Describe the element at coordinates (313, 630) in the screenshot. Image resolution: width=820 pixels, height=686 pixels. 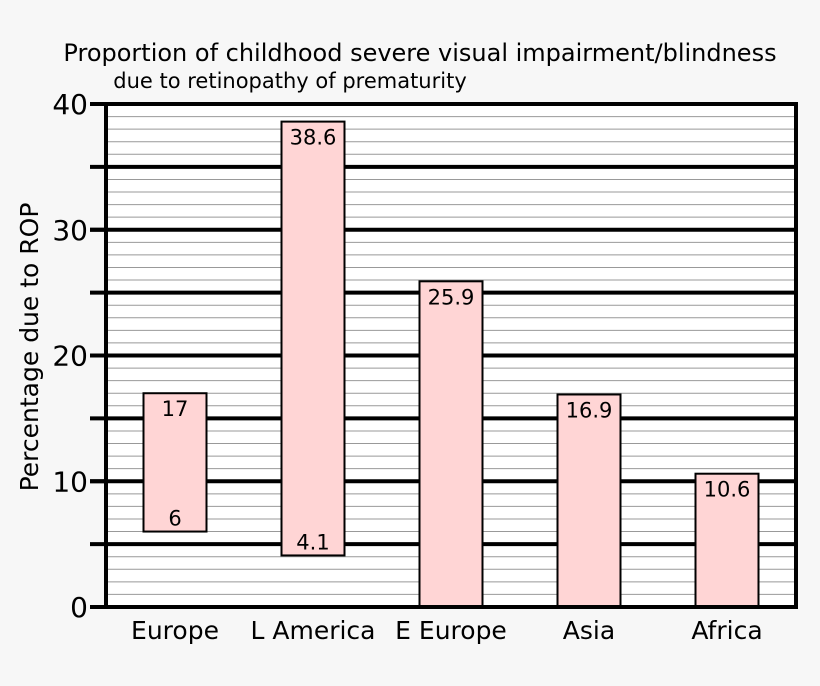
I see `x-tick-label: L America` at that location.